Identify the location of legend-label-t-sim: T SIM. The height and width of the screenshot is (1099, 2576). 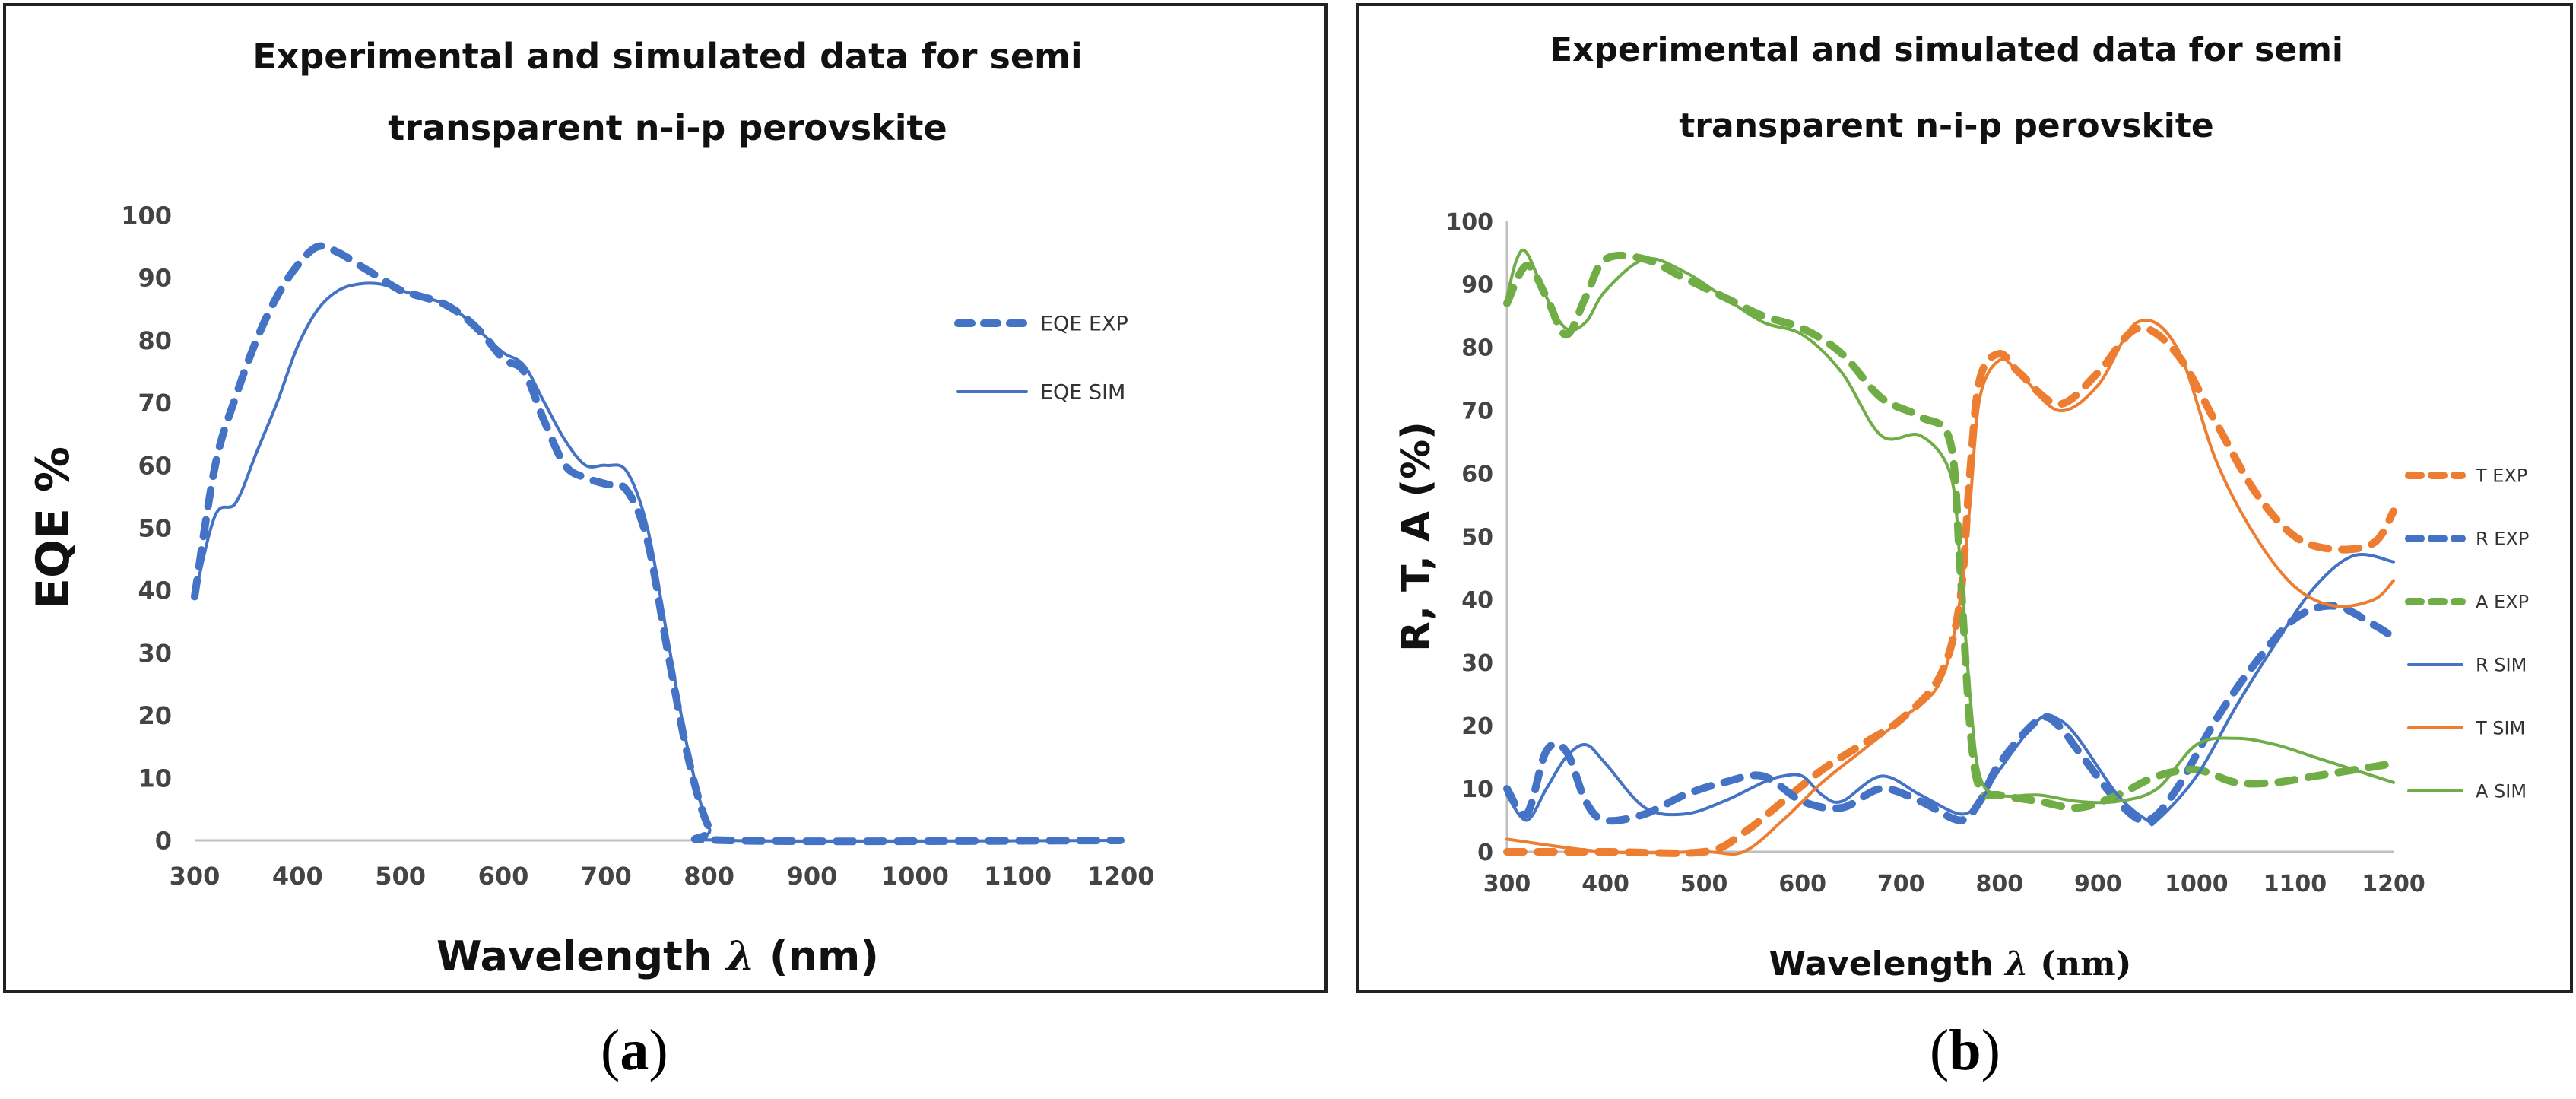
(2500, 728).